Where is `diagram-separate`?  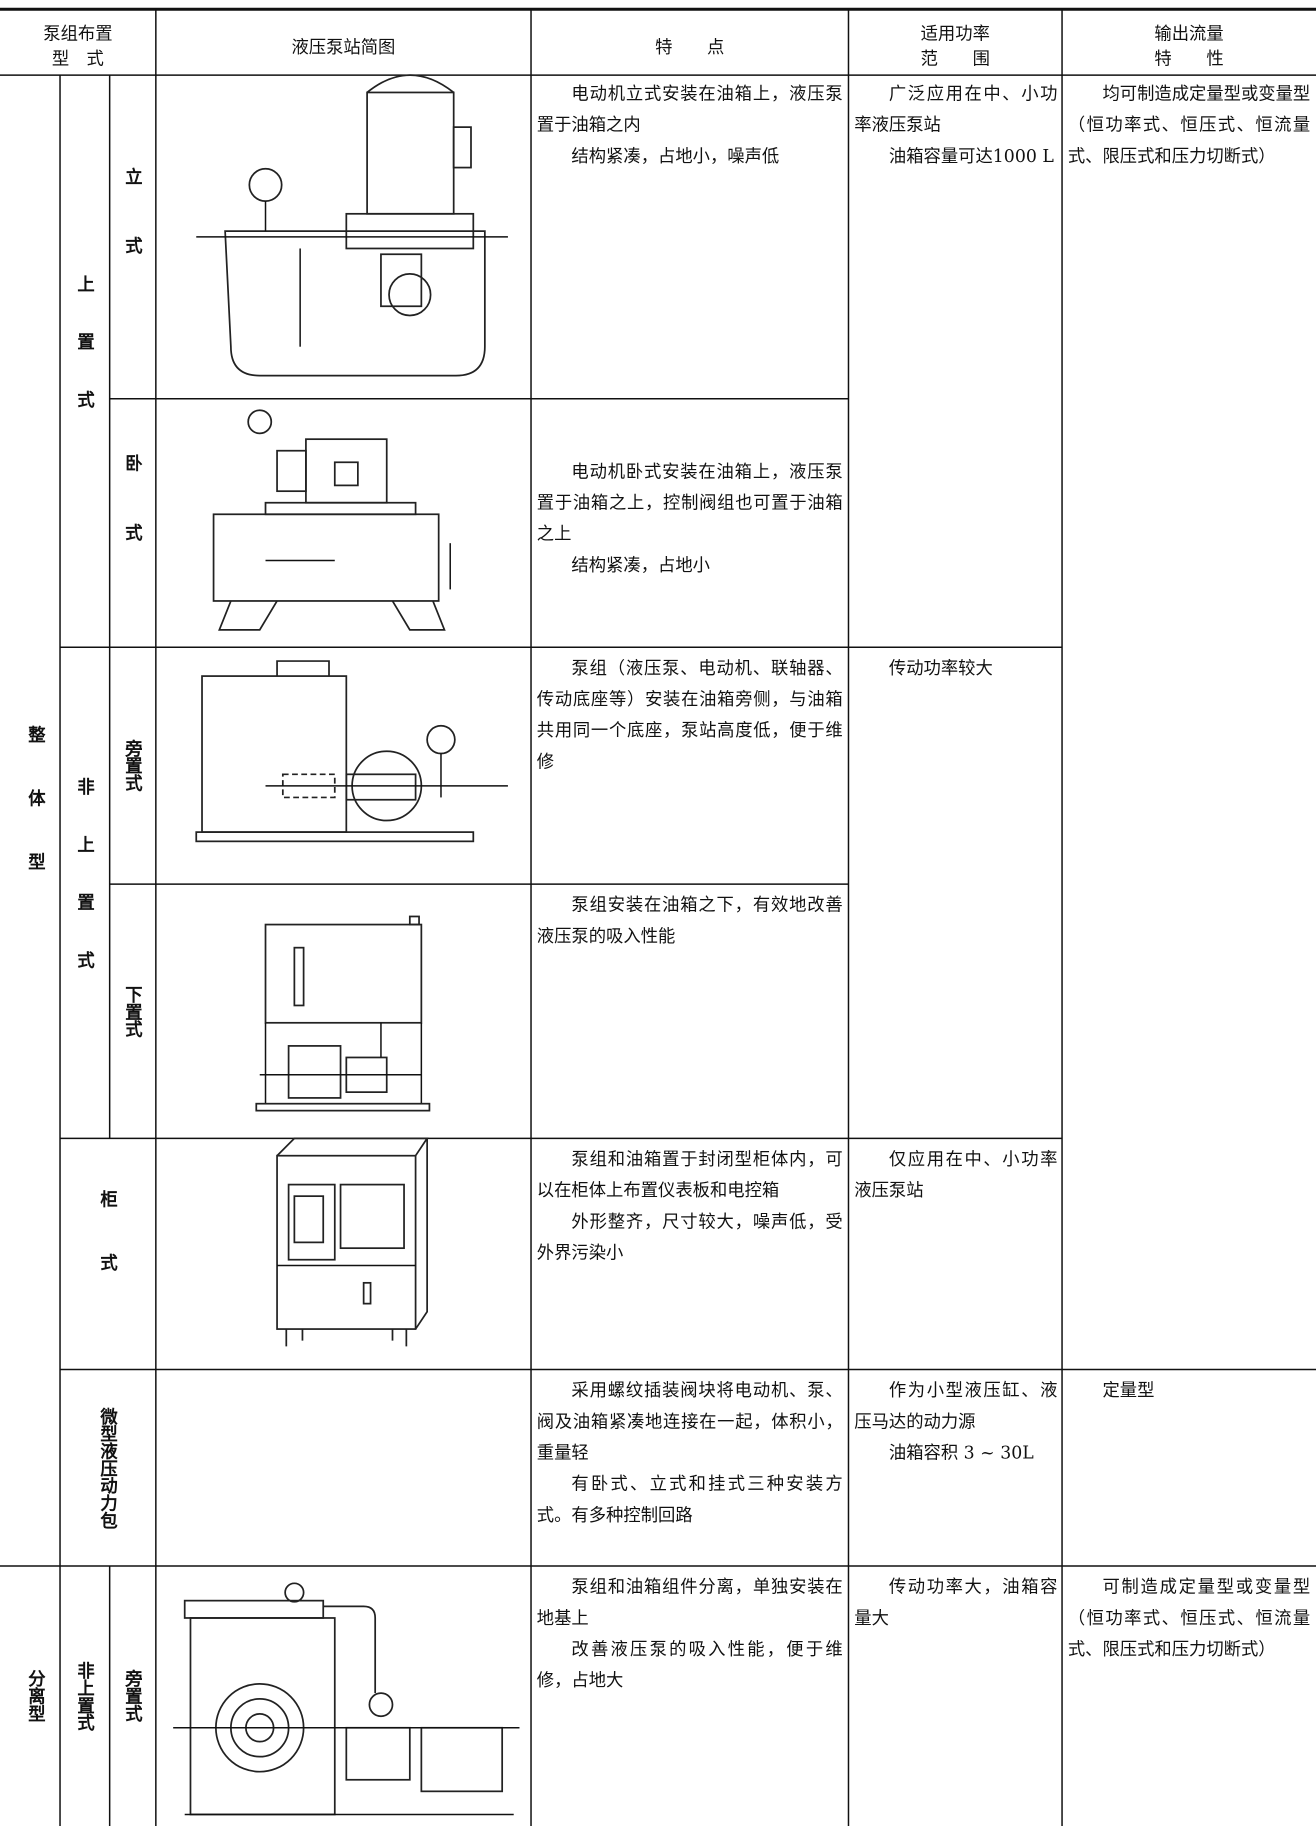 diagram-separate is located at coordinates (346, 1699).